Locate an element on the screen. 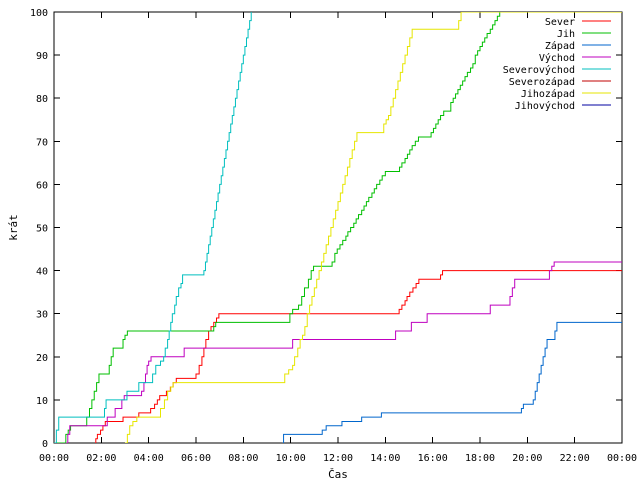 The width and height of the screenshot is (640, 480). x-tick-label: 20:00 is located at coordinates (527, 458).